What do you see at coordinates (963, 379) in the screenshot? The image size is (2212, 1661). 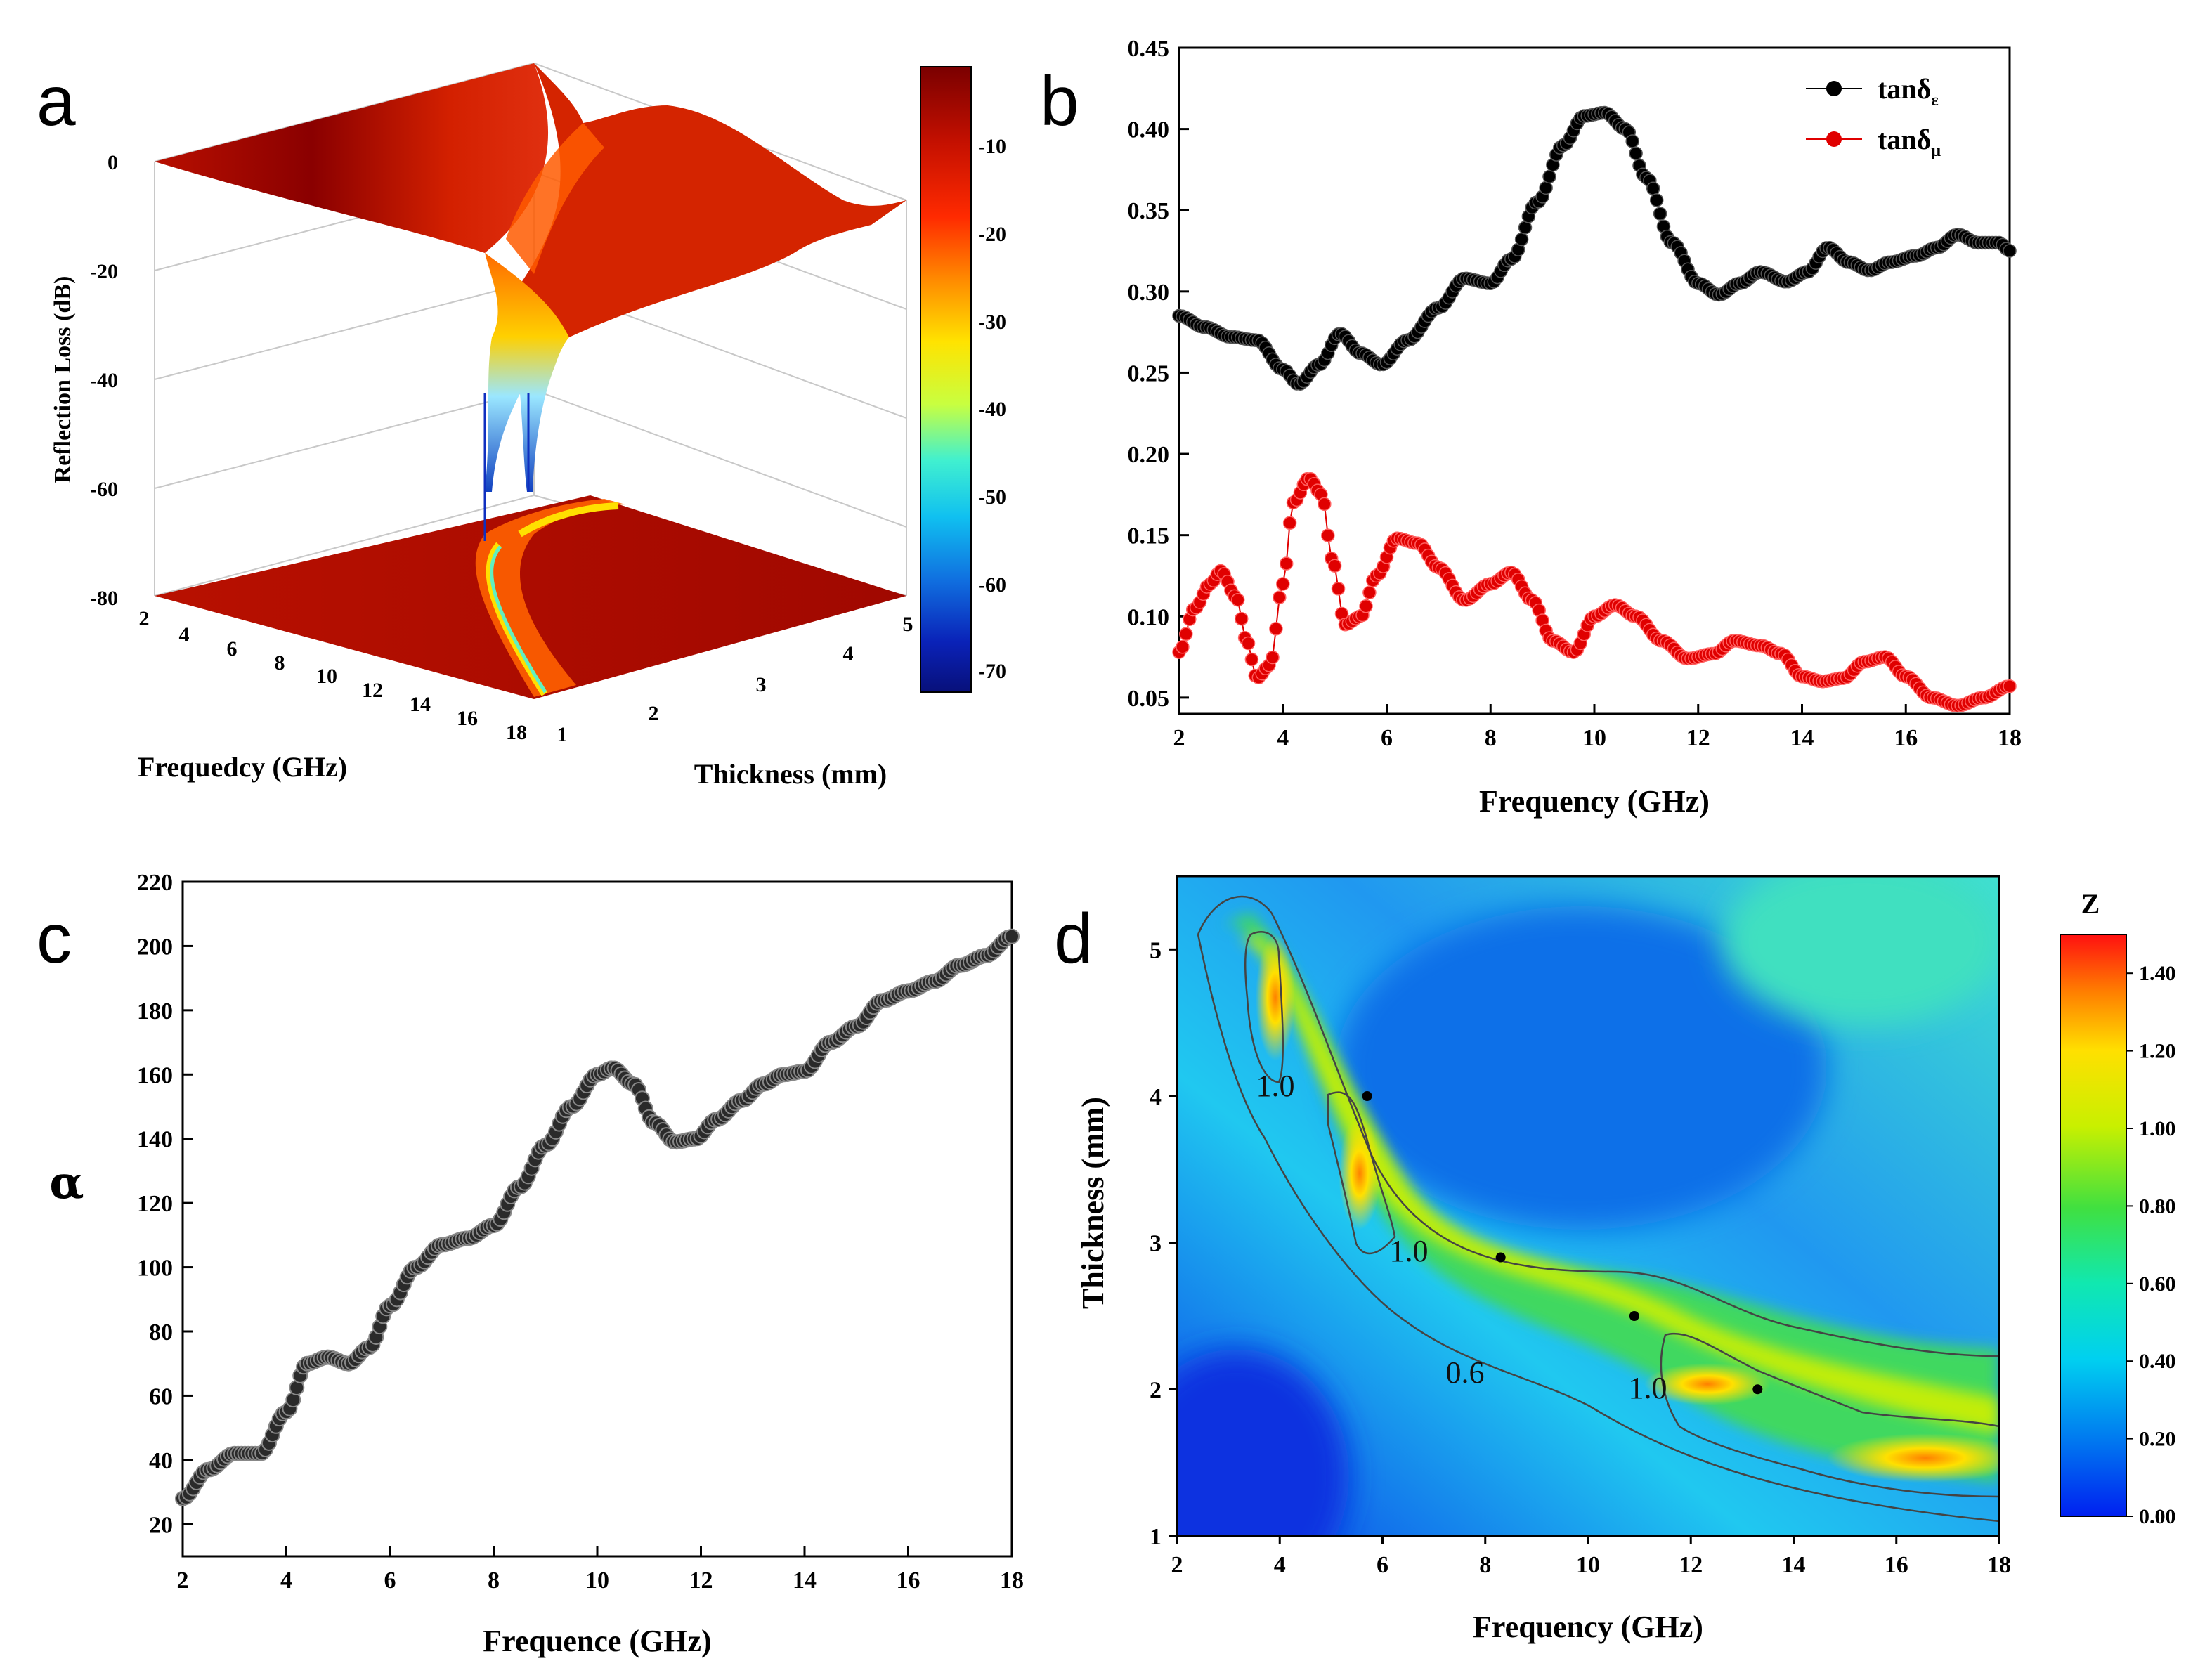 I see `panel-a-colorbar: -10 -20 -30 -40 -50 -60 -70` at bounding box center [963, 379].